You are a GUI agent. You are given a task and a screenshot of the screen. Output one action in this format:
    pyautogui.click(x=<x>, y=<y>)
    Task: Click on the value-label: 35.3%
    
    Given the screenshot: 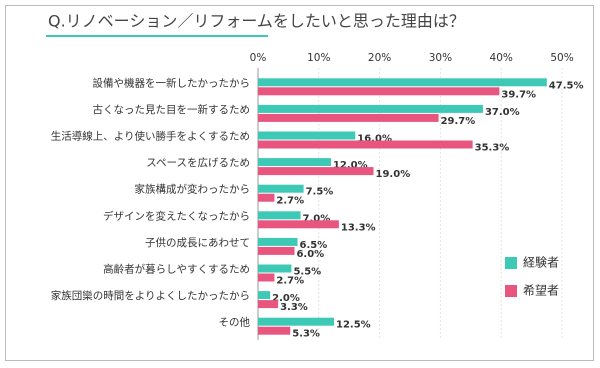 What is the action you would take?
    pyautogui.click(x=492, y=148)
    